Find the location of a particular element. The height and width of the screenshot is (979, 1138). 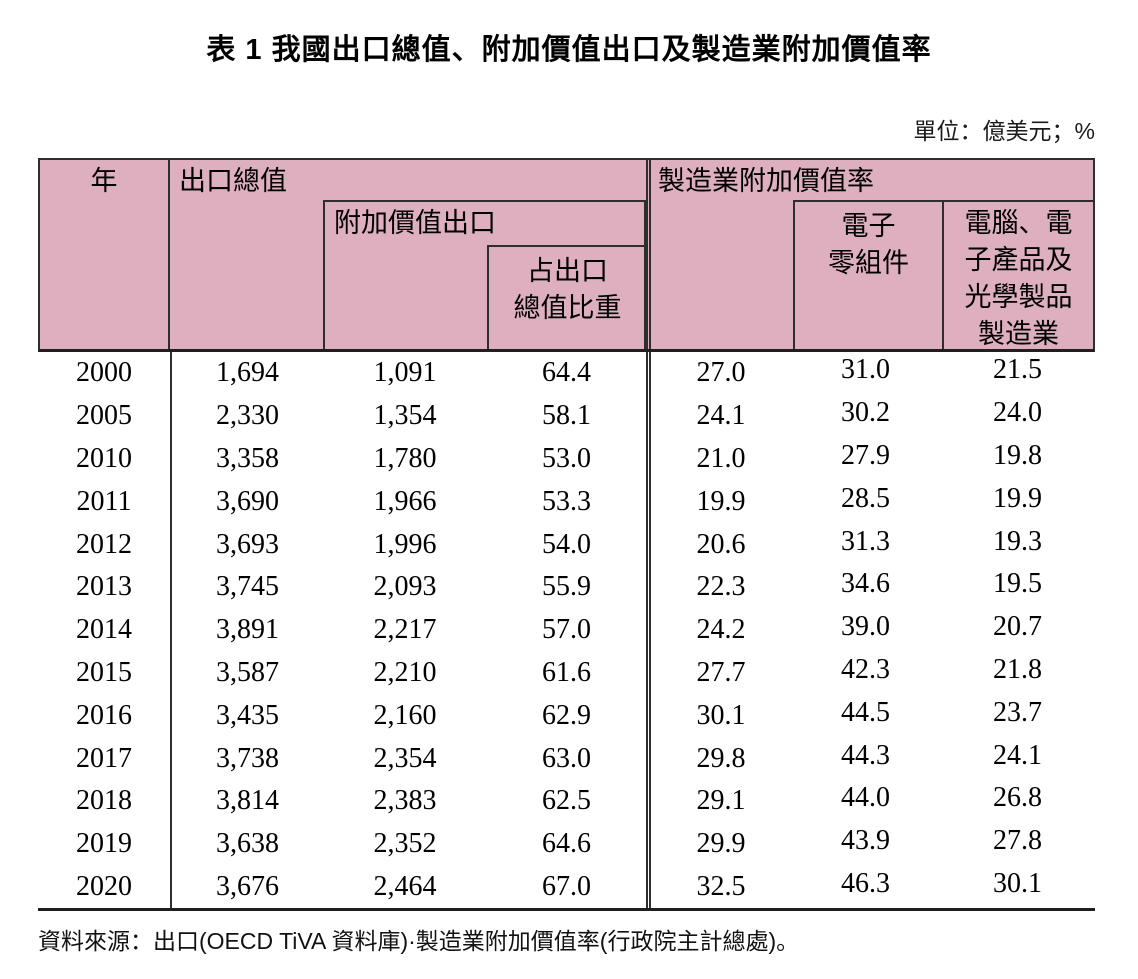

cell-year: 2019 is located at coordinates (105, 844).